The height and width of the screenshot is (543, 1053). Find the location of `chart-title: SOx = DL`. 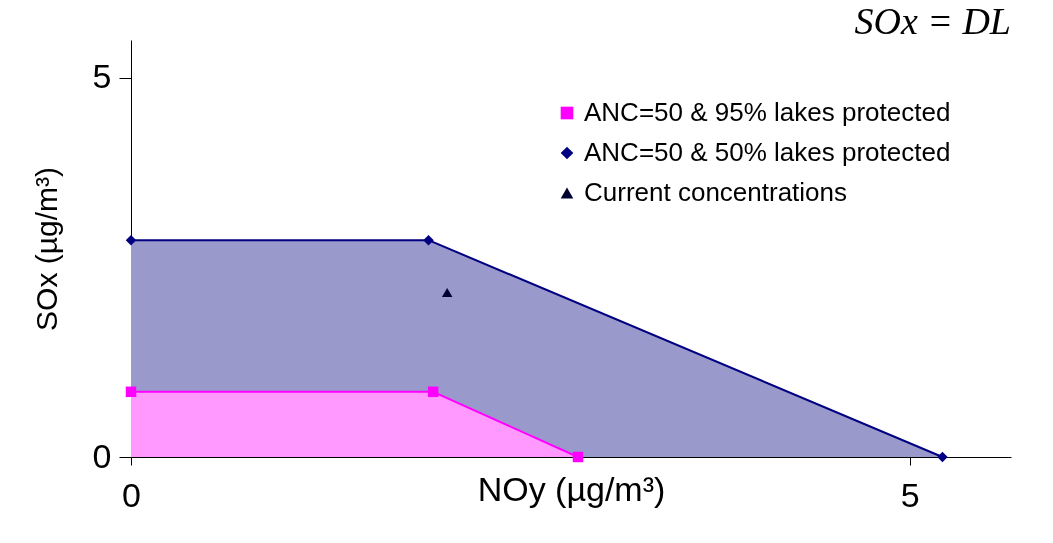

chart-title: SOx = DL is located at coordinates (932, 21).